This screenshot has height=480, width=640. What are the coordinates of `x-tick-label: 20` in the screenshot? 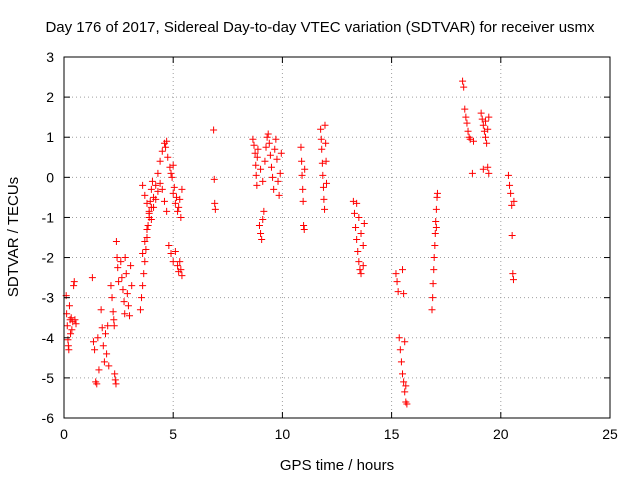 It's located at (501, 434).